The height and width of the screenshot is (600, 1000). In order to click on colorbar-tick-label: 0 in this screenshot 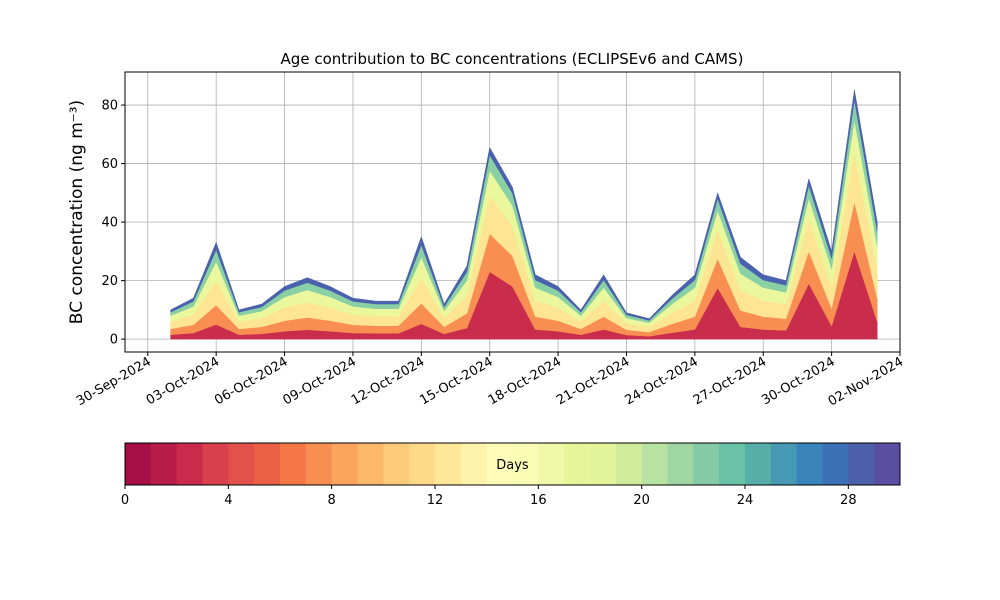, I will do `click(125, 500)`.